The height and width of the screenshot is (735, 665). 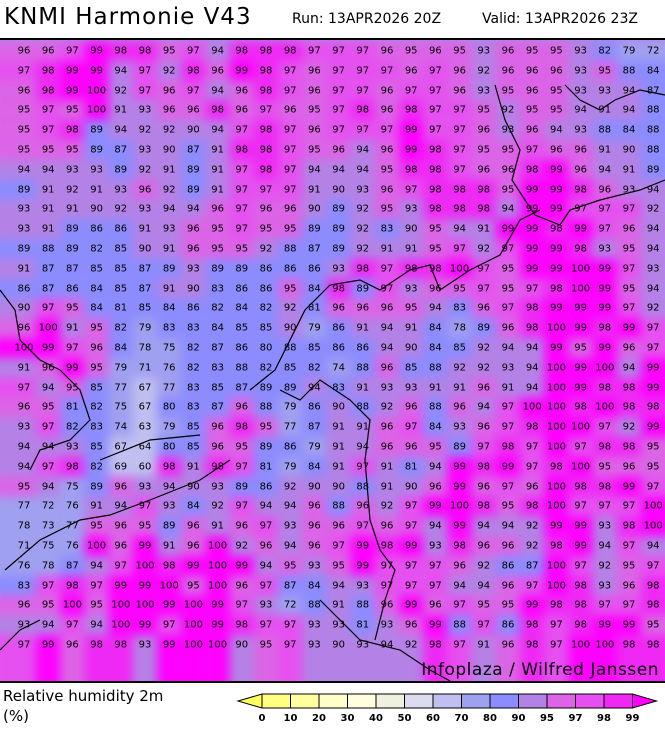 I want to click on grid-value: 88, so click(x=363, y=368).